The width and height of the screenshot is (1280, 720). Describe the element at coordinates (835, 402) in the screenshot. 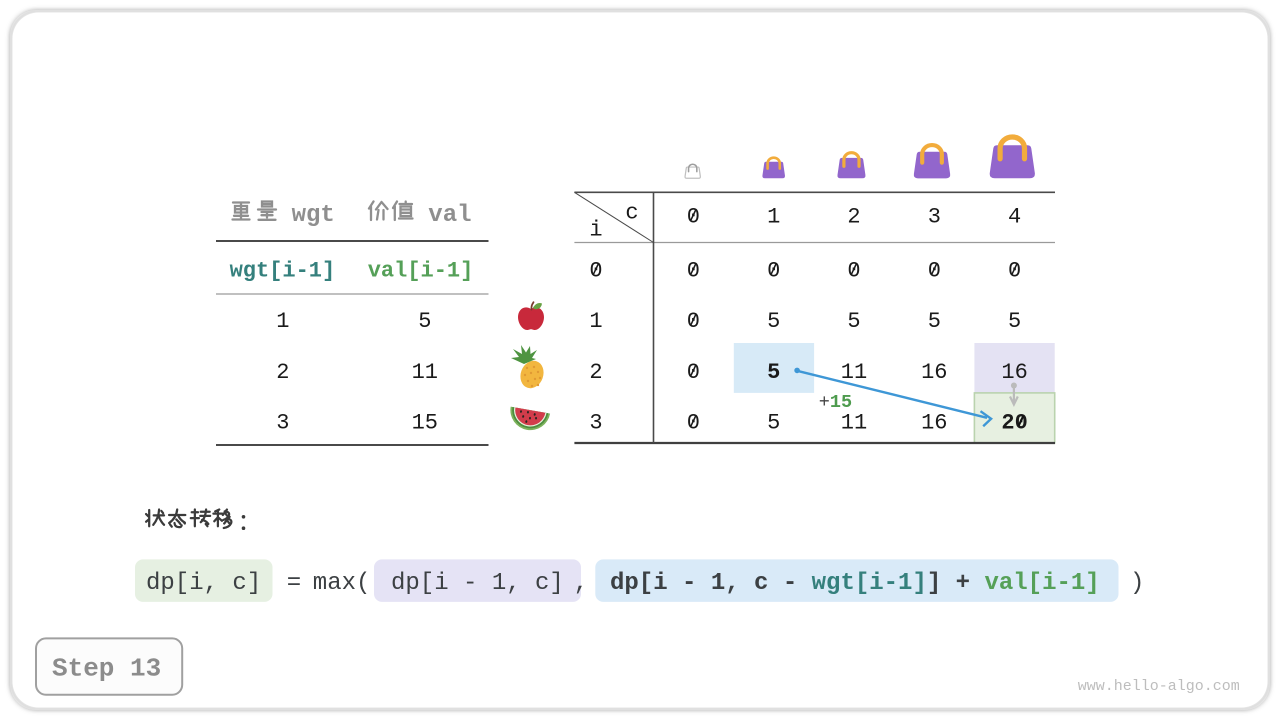

I see `svg-text: +15` at that location.